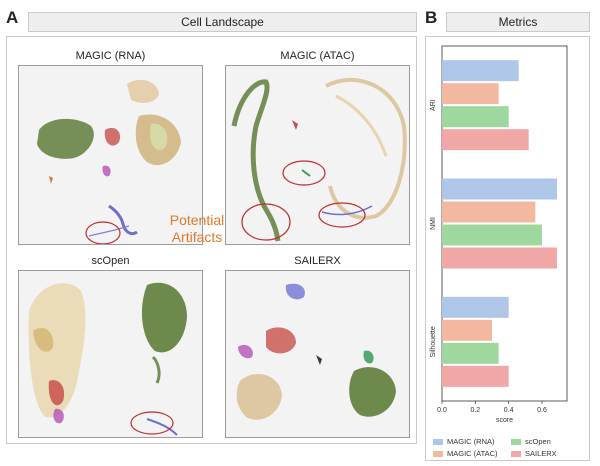 This screenshot has height=466, width=600. What do you see at coordinates (541, 453) in the screenshot?
I see `legend-label-sailerx: SAILERX` at bounding box center [541, 453].